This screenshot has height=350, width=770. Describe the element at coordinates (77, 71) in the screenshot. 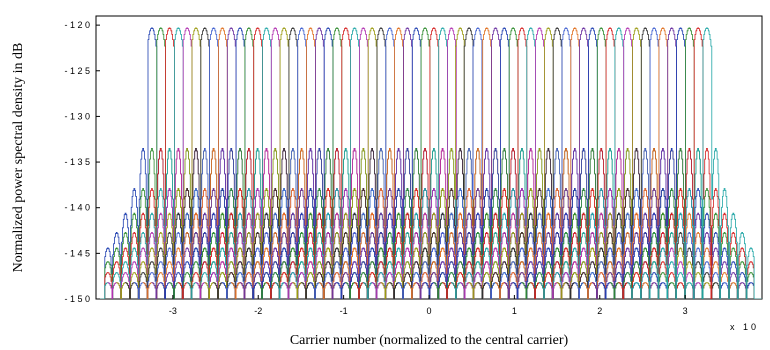

I see `y-tick-label: - 1 2 5` at that location.